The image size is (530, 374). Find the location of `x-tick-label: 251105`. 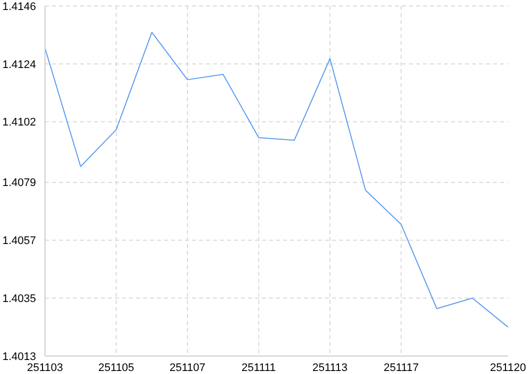

x-tick-label: 251105 is located at coordinates (116, 368).